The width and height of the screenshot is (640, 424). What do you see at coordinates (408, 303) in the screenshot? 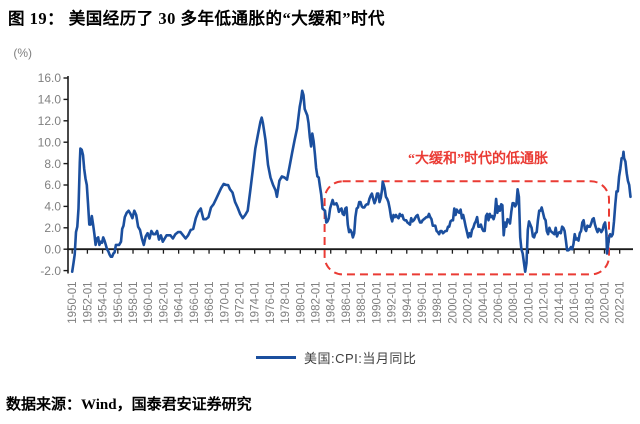
I see `svg-text: 1994-01` at bounding box center [408, 303].